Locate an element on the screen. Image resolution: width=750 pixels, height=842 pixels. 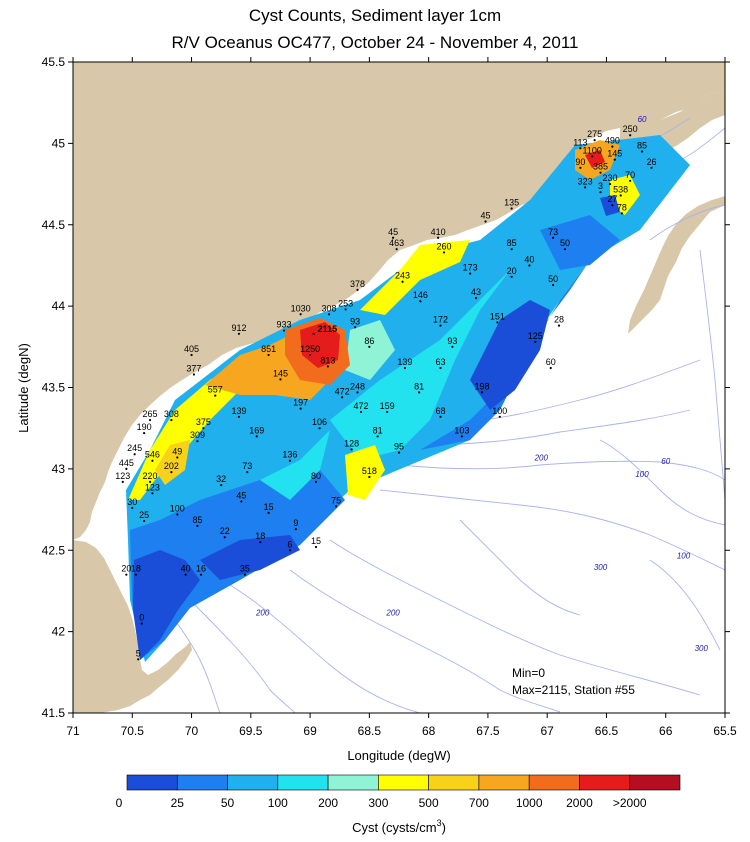
station-label: 933 is located at coordinates (283, 325).